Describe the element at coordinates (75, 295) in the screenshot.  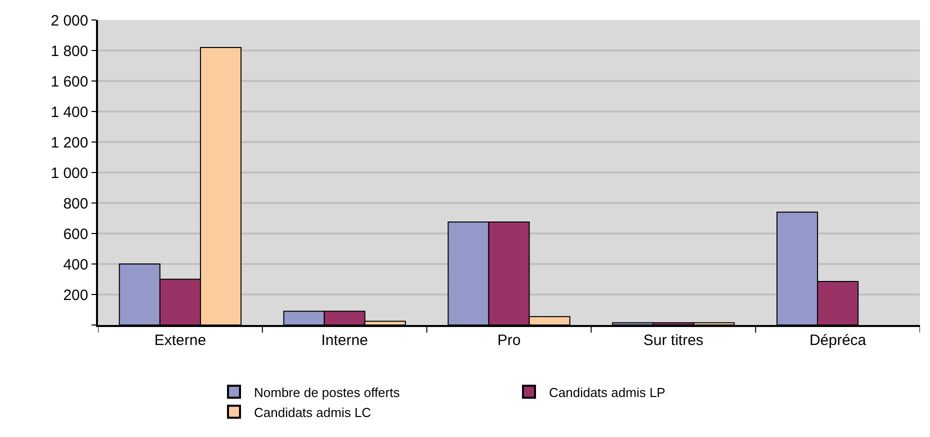
I see `y-tick-label: 200` at that location.